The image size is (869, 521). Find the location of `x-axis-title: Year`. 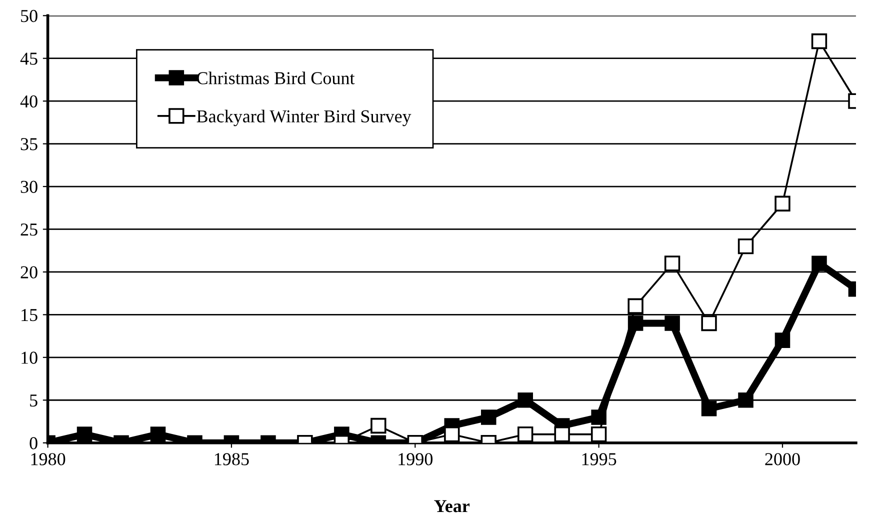

x-axis-title: Year is located at coordinates (452, 506).